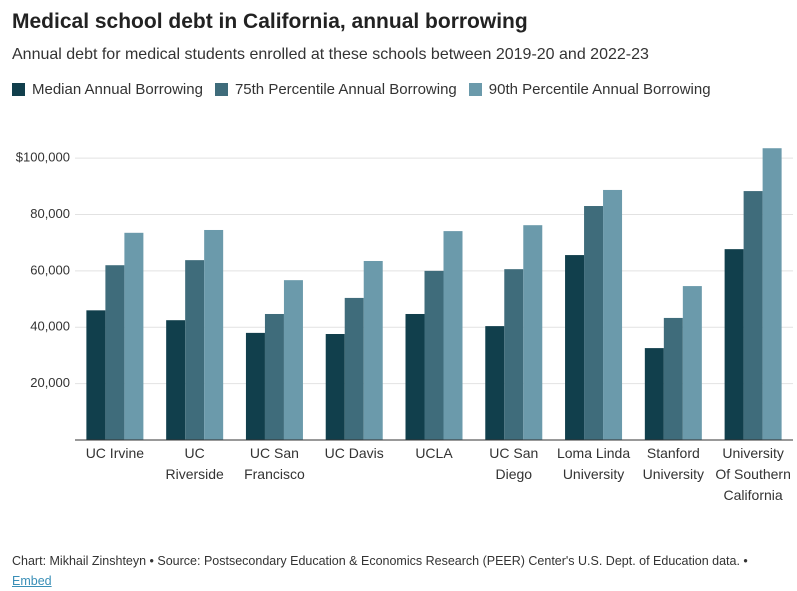 This screenshot has width=797, height=591. Describe the element at coordinates (434, 453) in the screenshot. I see `x-tick-label: UCLA` at that location.